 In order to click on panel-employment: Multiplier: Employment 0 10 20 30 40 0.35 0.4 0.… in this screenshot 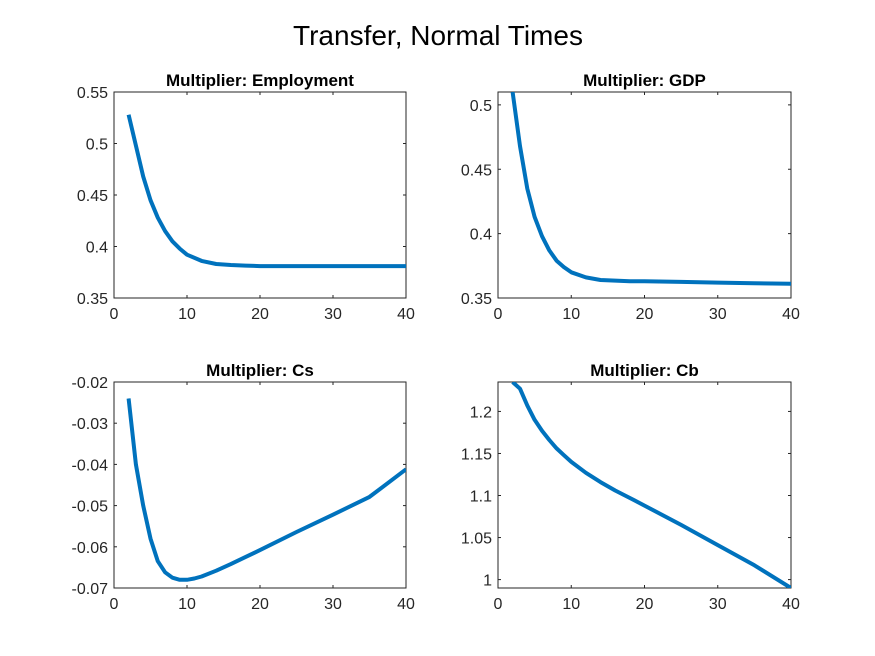, I will do `click(246, 197)`.